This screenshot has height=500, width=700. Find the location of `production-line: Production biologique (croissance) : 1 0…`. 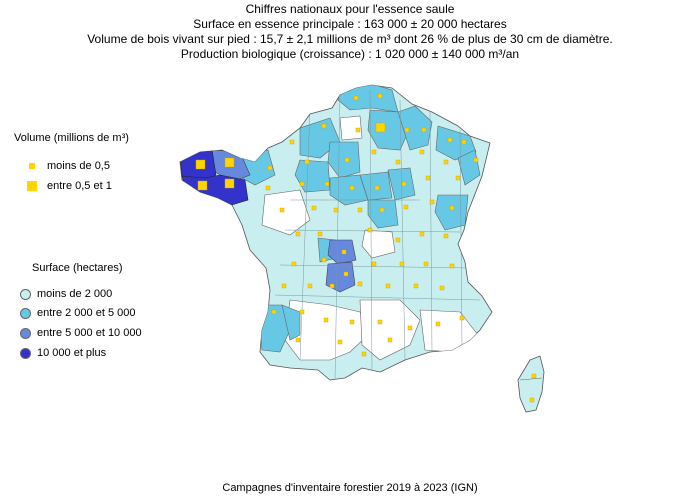

production-line: Production biologique (croissance) : 1 0… is located at coordinates (350, 54).